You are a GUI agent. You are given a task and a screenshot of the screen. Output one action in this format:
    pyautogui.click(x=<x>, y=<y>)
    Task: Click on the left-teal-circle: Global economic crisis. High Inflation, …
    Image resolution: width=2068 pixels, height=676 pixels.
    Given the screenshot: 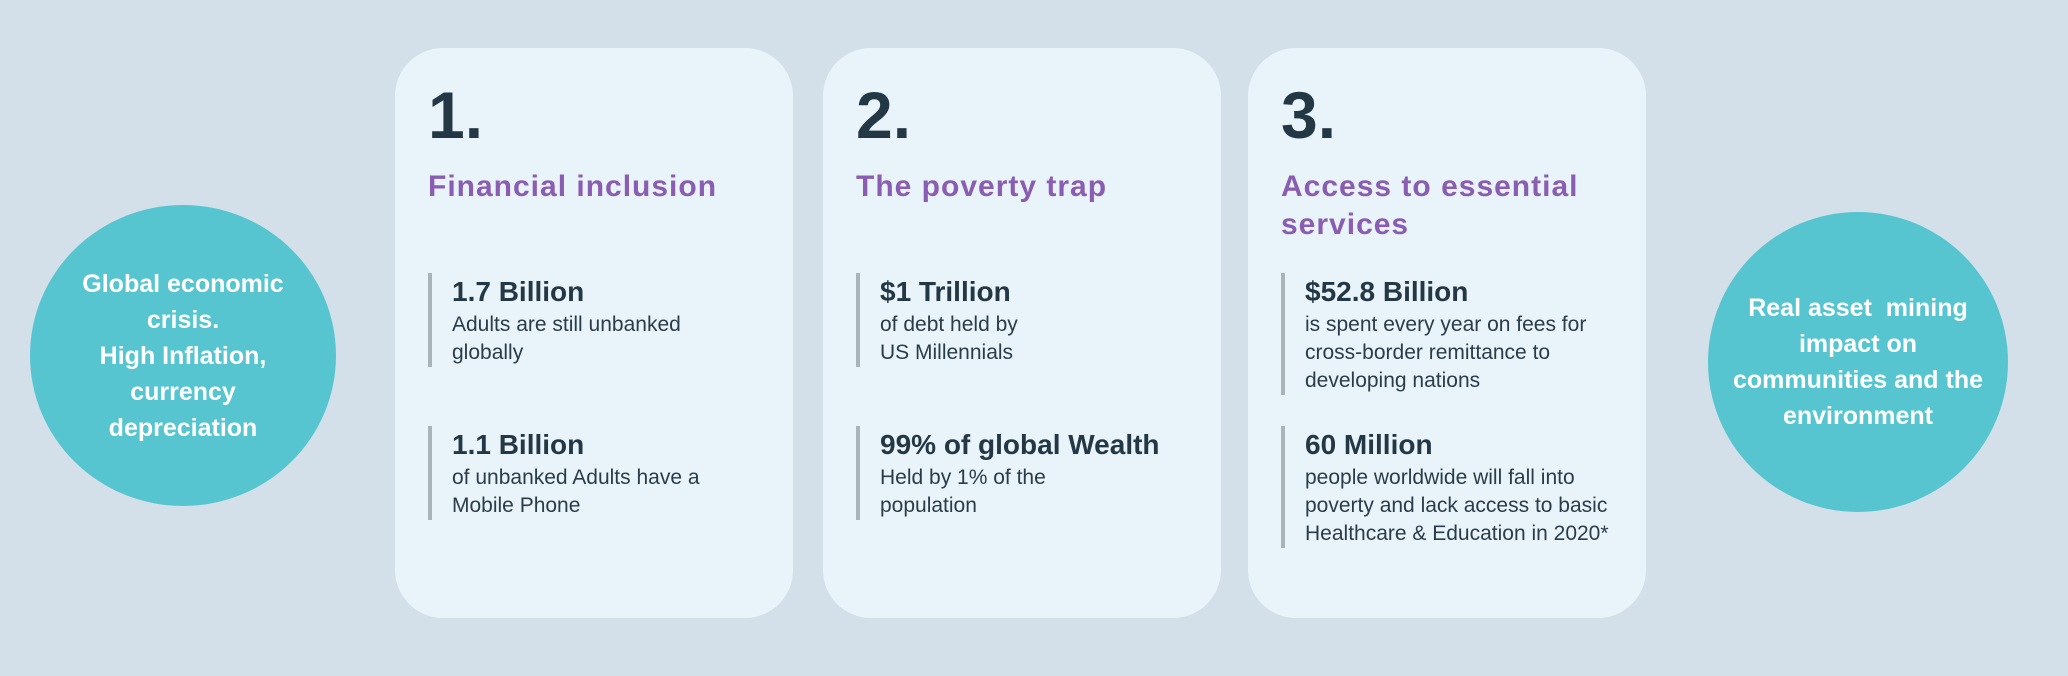 What is the action you would take?
    pyautogui.click(x=183, y=355)
    